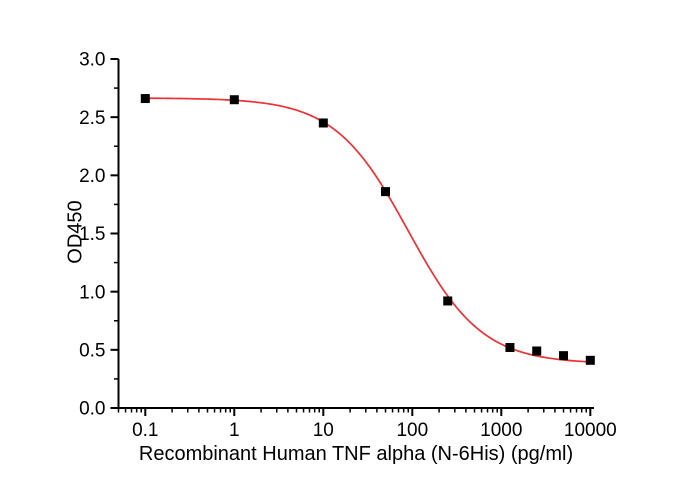 The height and width of the screenshot is (490, 688). Describe the element at coordinates (501, 430) in the screenshot. I see `x-tick-label: 1000` at that location.